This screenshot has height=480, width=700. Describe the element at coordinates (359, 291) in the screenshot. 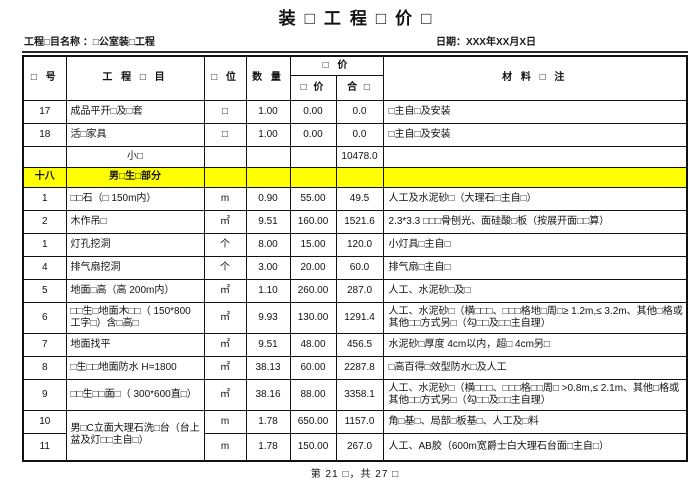

I see `row-total-price: 287.0` at that location.